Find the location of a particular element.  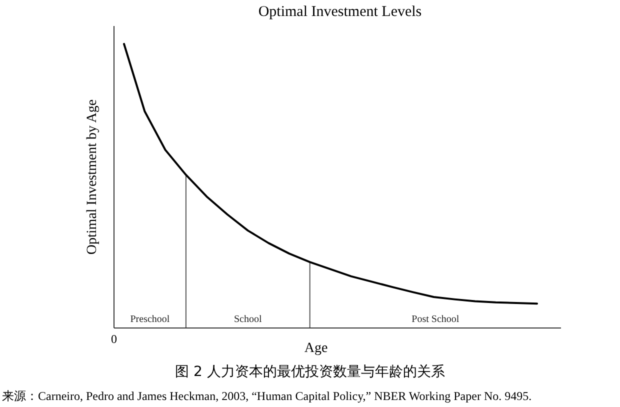

chart-title: Optimal Investment Levels is located at coordinates (340, 12).